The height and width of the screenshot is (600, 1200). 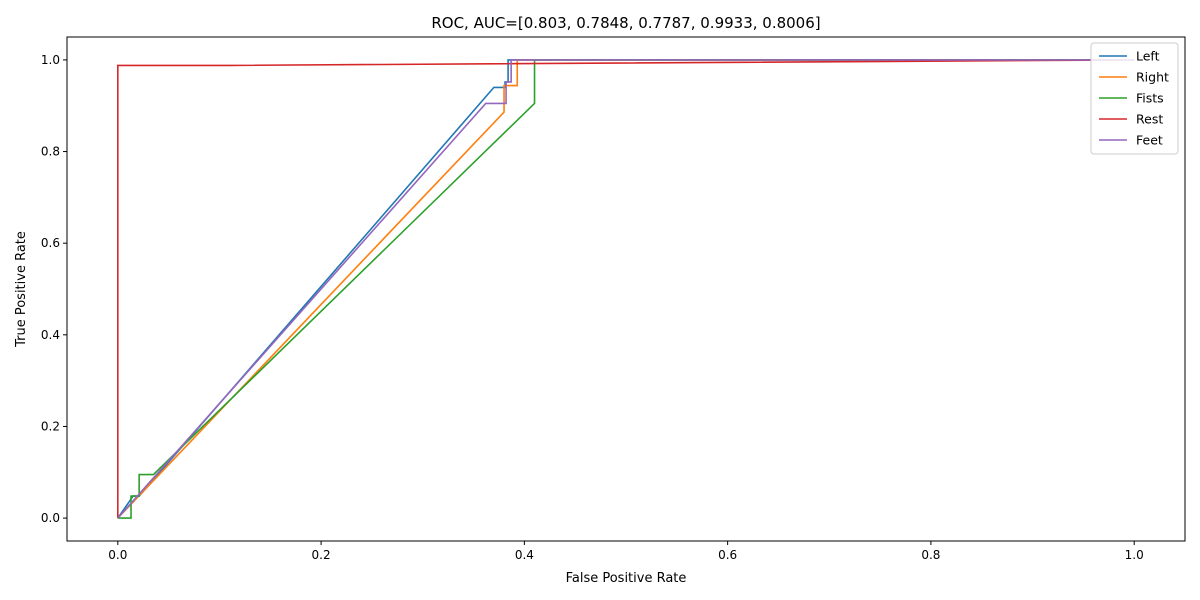 I want to click on y-tick-label: 0.0, so click(x=50, y=518).